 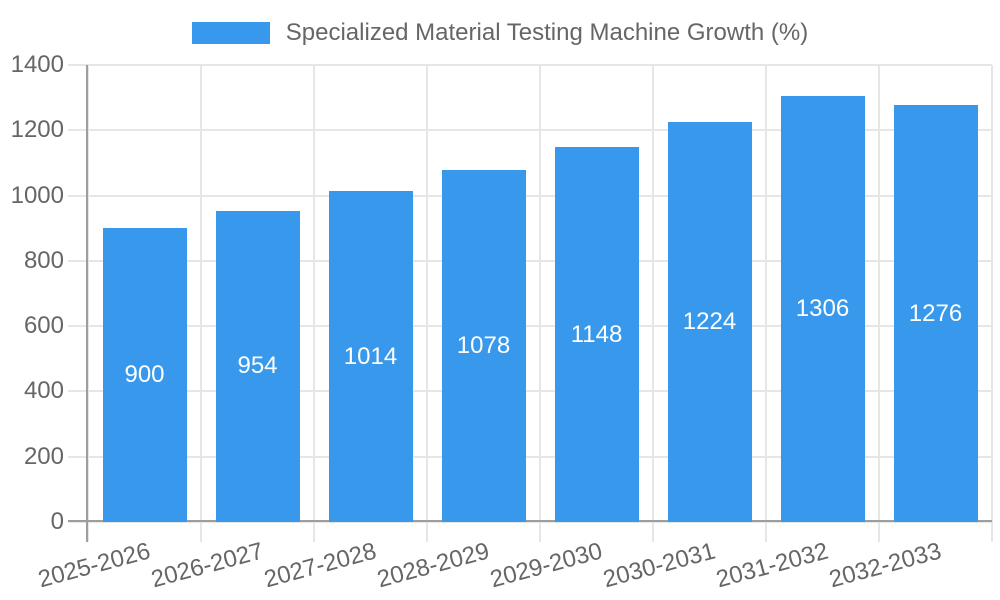 I want to click on bar-value-label: 1078, so click(x=483, y=346).